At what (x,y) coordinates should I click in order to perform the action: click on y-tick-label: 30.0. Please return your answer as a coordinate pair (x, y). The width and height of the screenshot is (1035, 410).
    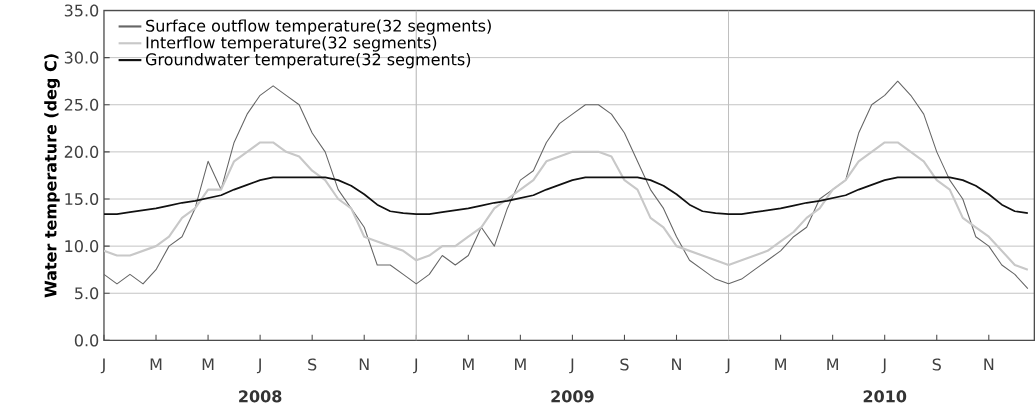
    Looking at the image, I should click on (81, 57).